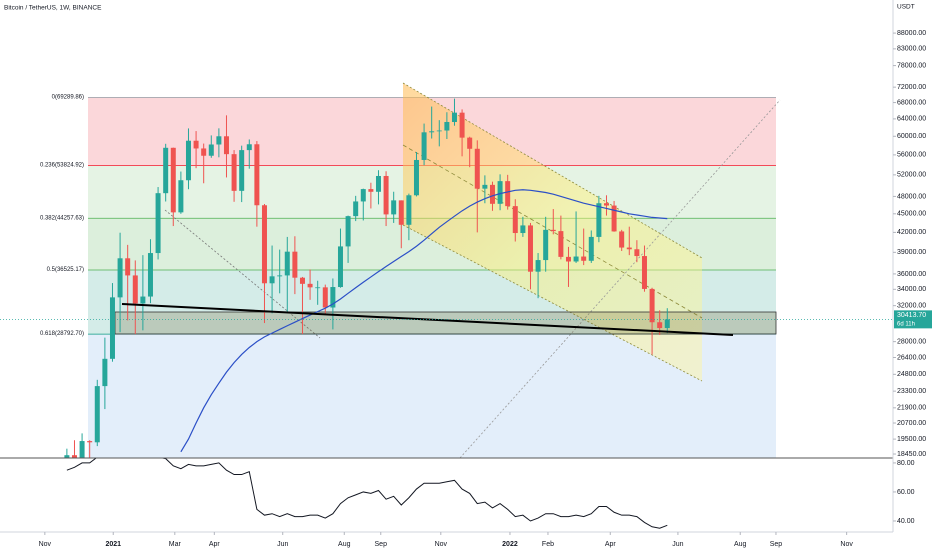 This screenshot has height=550, width=932. What do you see at coordinates (427, 319) in the screenshot?
I see `trend-line` at bounding box center [427, 319].